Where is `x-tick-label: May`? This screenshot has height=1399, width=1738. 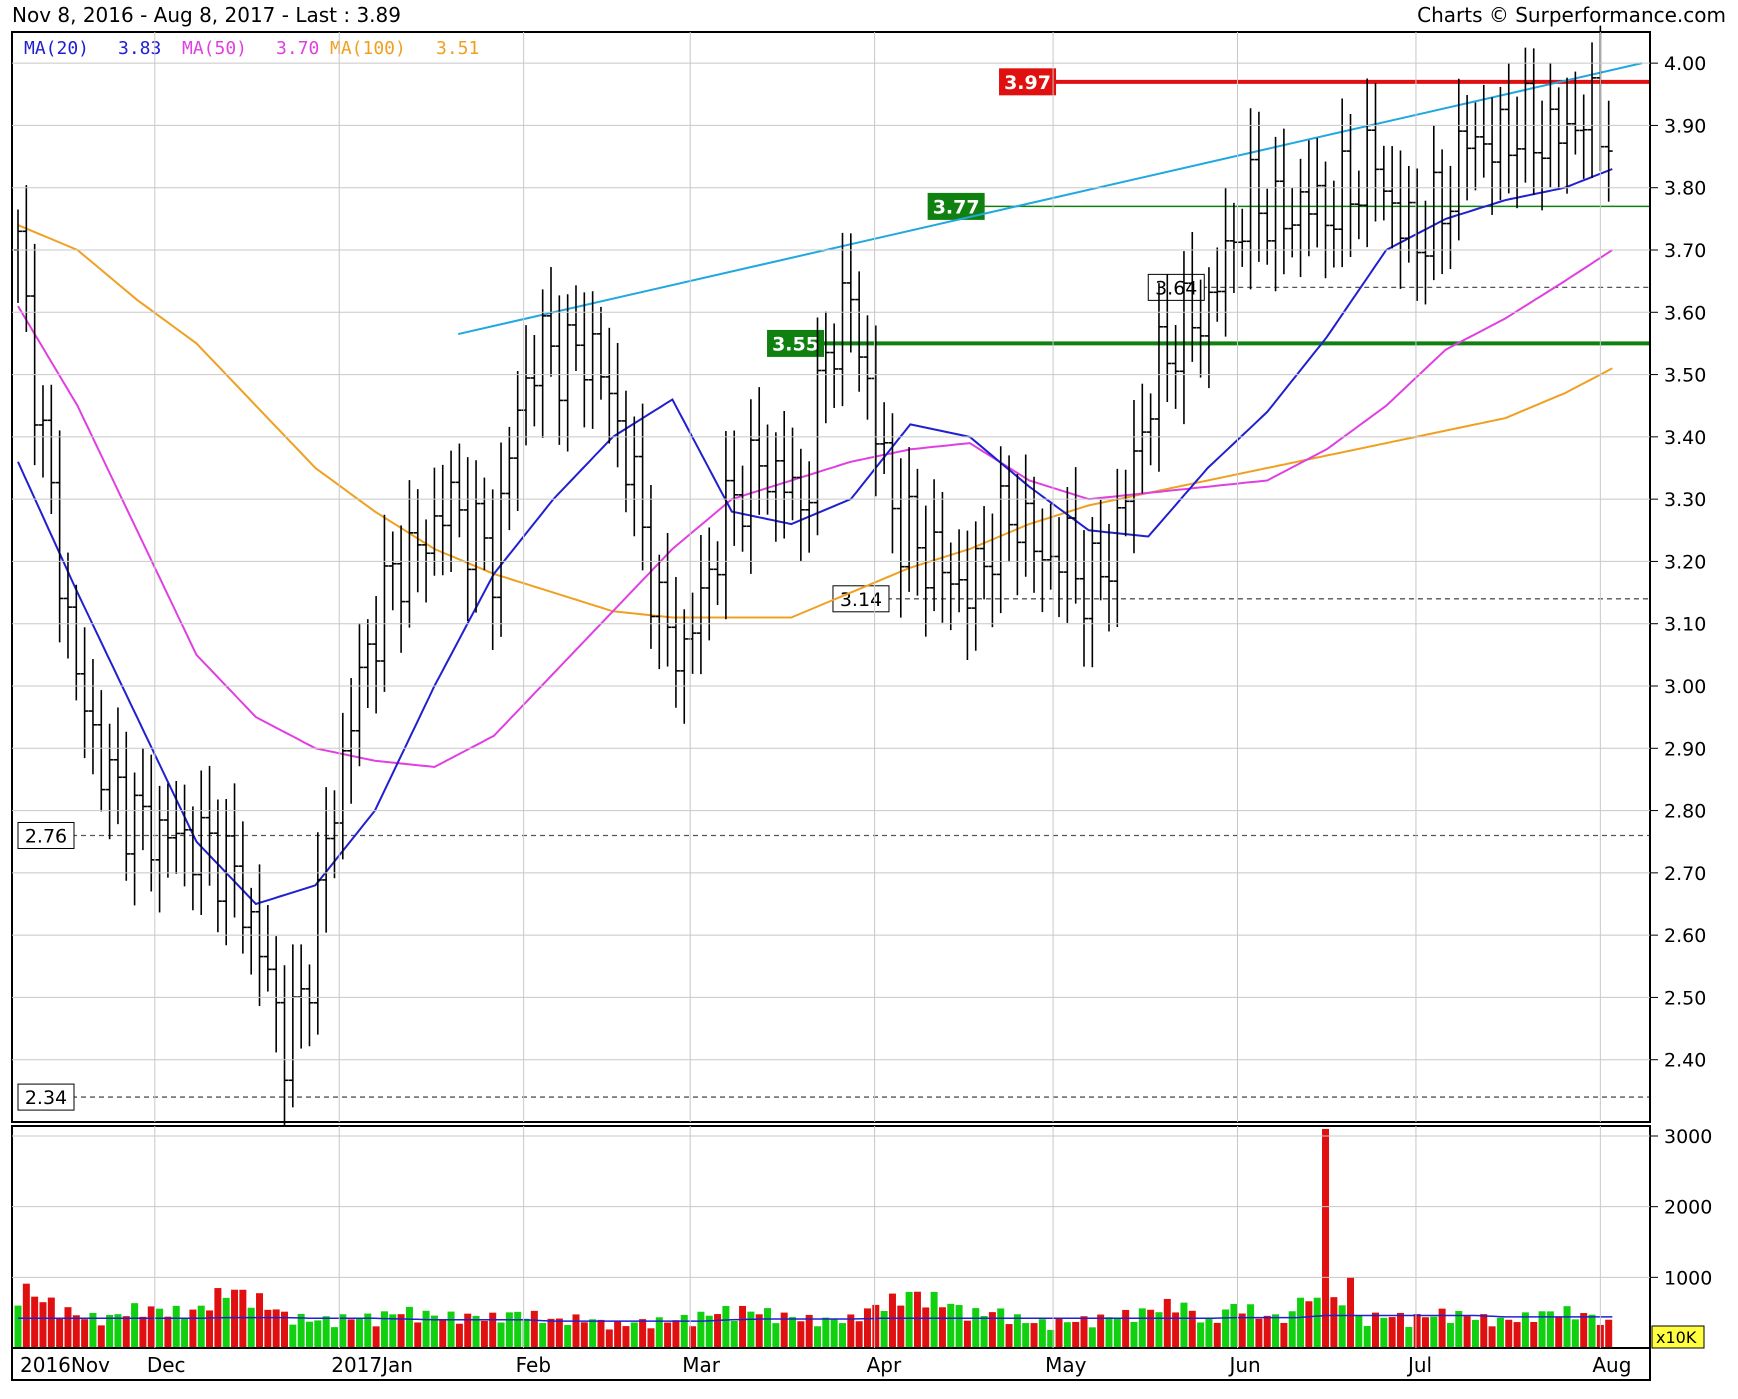
x-tick-label: May is located at coordinates (1066, 1365).